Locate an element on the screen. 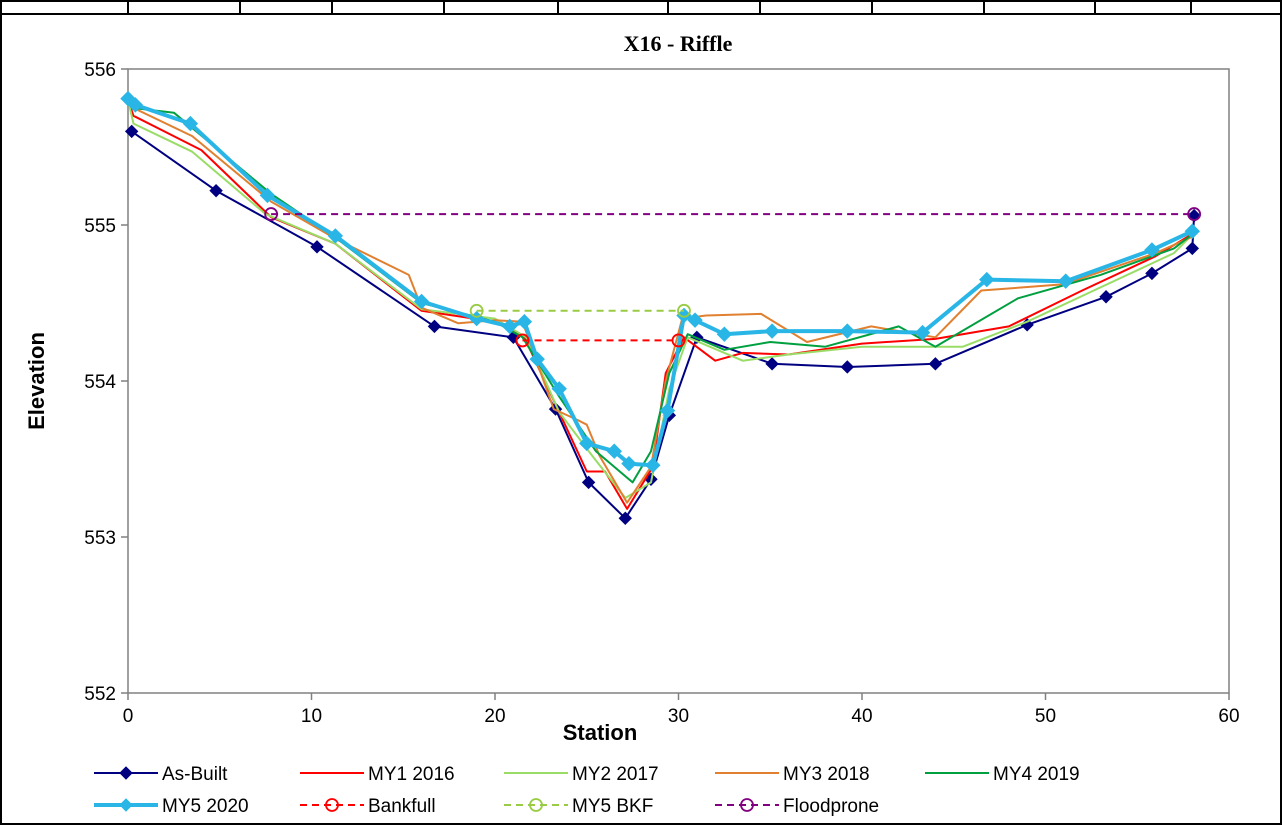 The width and height of the screenshot is (1282, 825). x-tick-label: 0 is located at coordinates (128, 716).